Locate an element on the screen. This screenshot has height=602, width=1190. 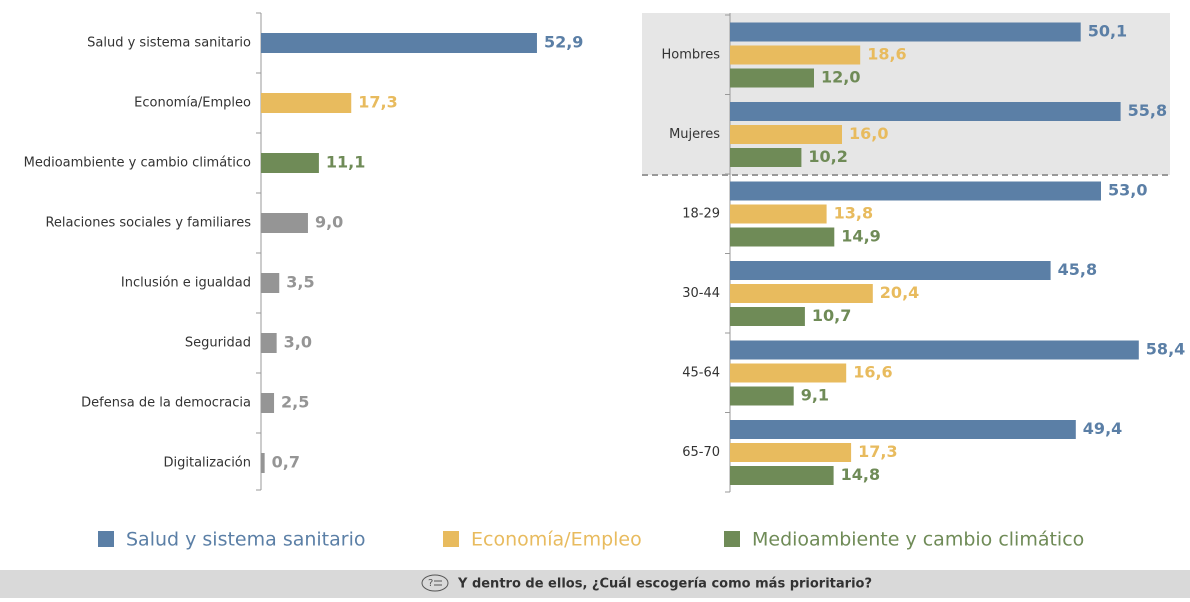
value-label: 14,8 is located at coordinates (860, 474).